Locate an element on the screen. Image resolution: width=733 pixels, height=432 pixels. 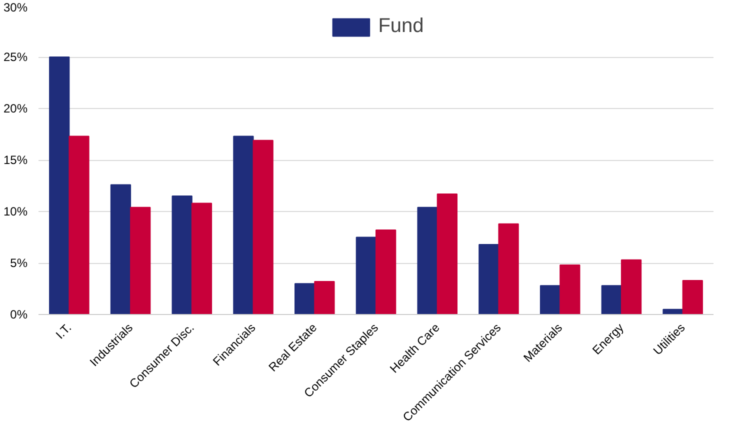
y-tick-label: 20% is located at coordinates (15, 109).